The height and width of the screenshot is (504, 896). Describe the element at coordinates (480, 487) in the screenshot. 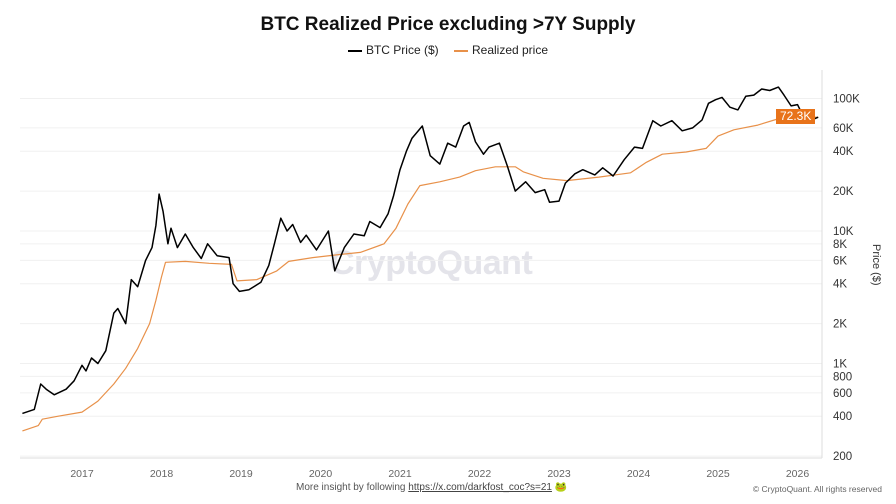

I see `footer-link: https://x.com/darkfost_coc?s=21` at that location.